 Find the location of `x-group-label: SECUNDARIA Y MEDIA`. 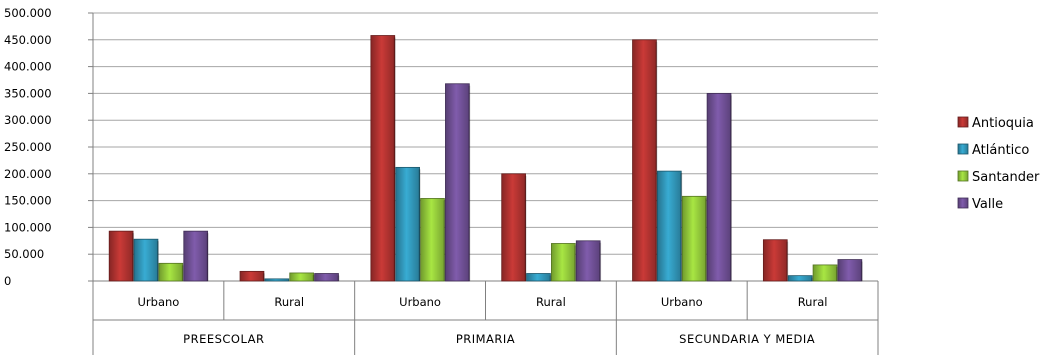

x-group-label: SECUNDARIA Y MEDIA is located at coordinates (747, 339).